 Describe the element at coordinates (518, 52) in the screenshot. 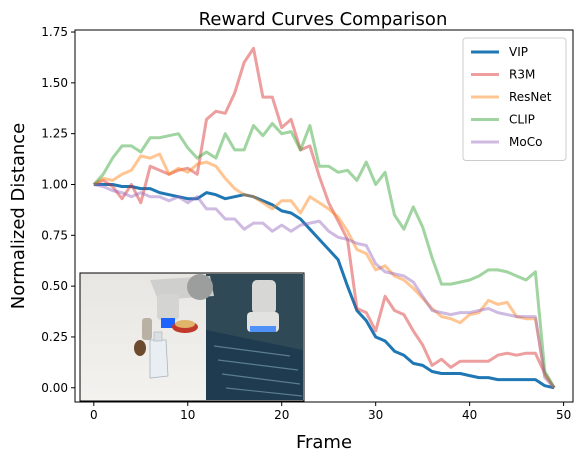

I see `legend-label-vip: VIP` at that location.